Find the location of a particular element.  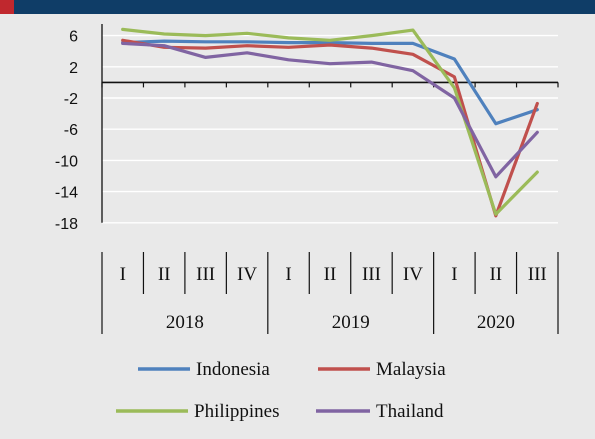

legend-label-malaysia: Malaysia is located at coordinates (411, 369).